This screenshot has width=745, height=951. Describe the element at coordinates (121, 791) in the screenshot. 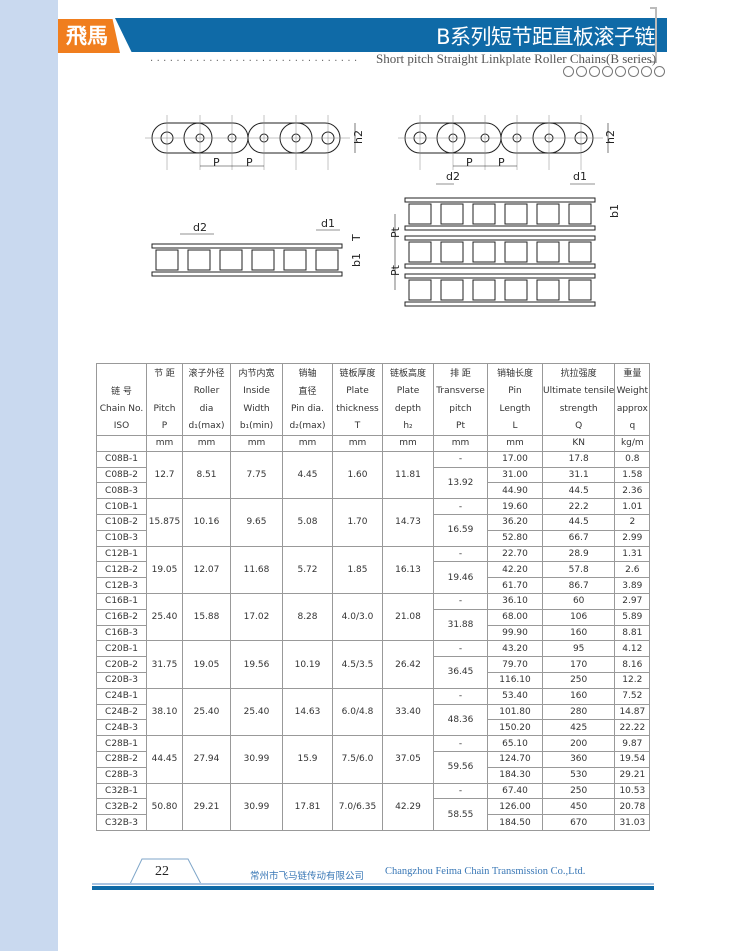

I see `chain-number-cell: C32B-1` at that location.